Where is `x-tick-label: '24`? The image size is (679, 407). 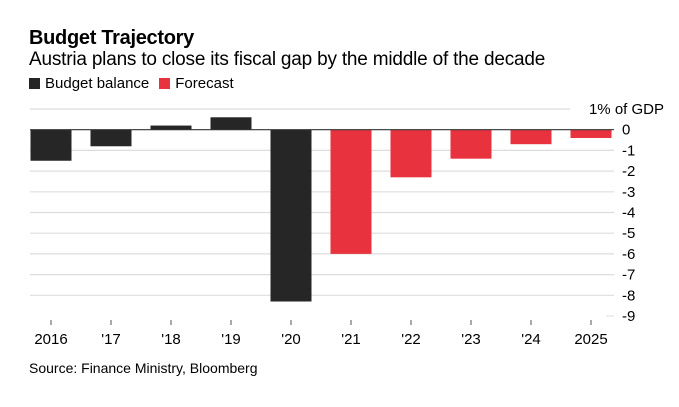 x-tick-label: '24 is located at coordinates (531, 339).